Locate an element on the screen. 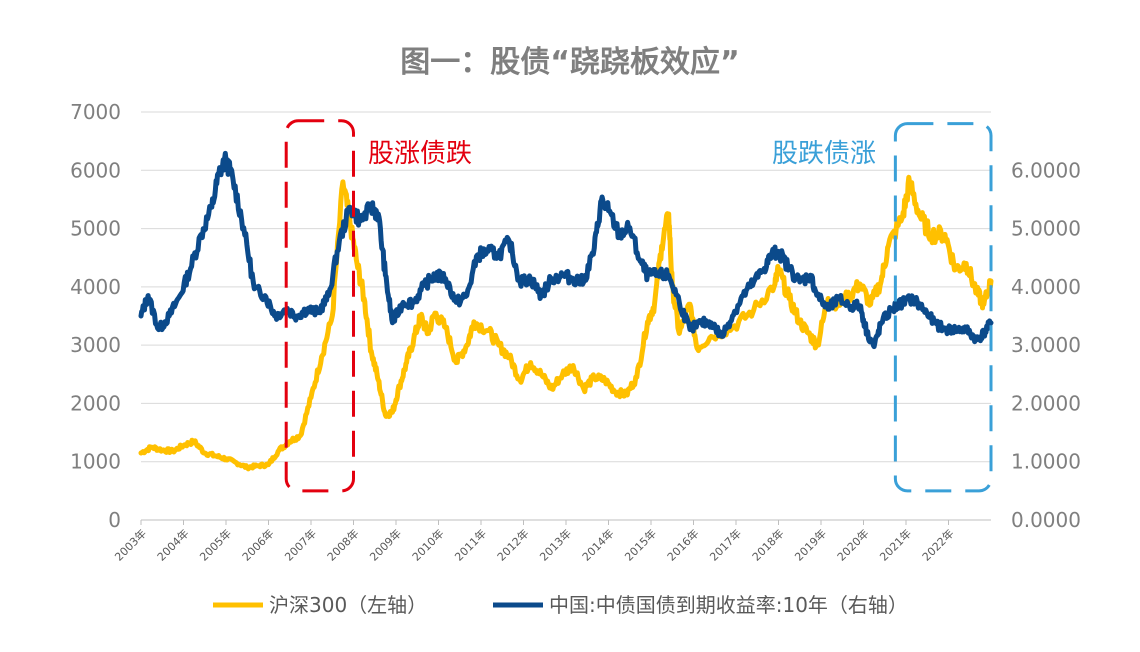 The image size is (1140, 652). x-tick-label-13: 2016年 is located at coordinates (682, 544).